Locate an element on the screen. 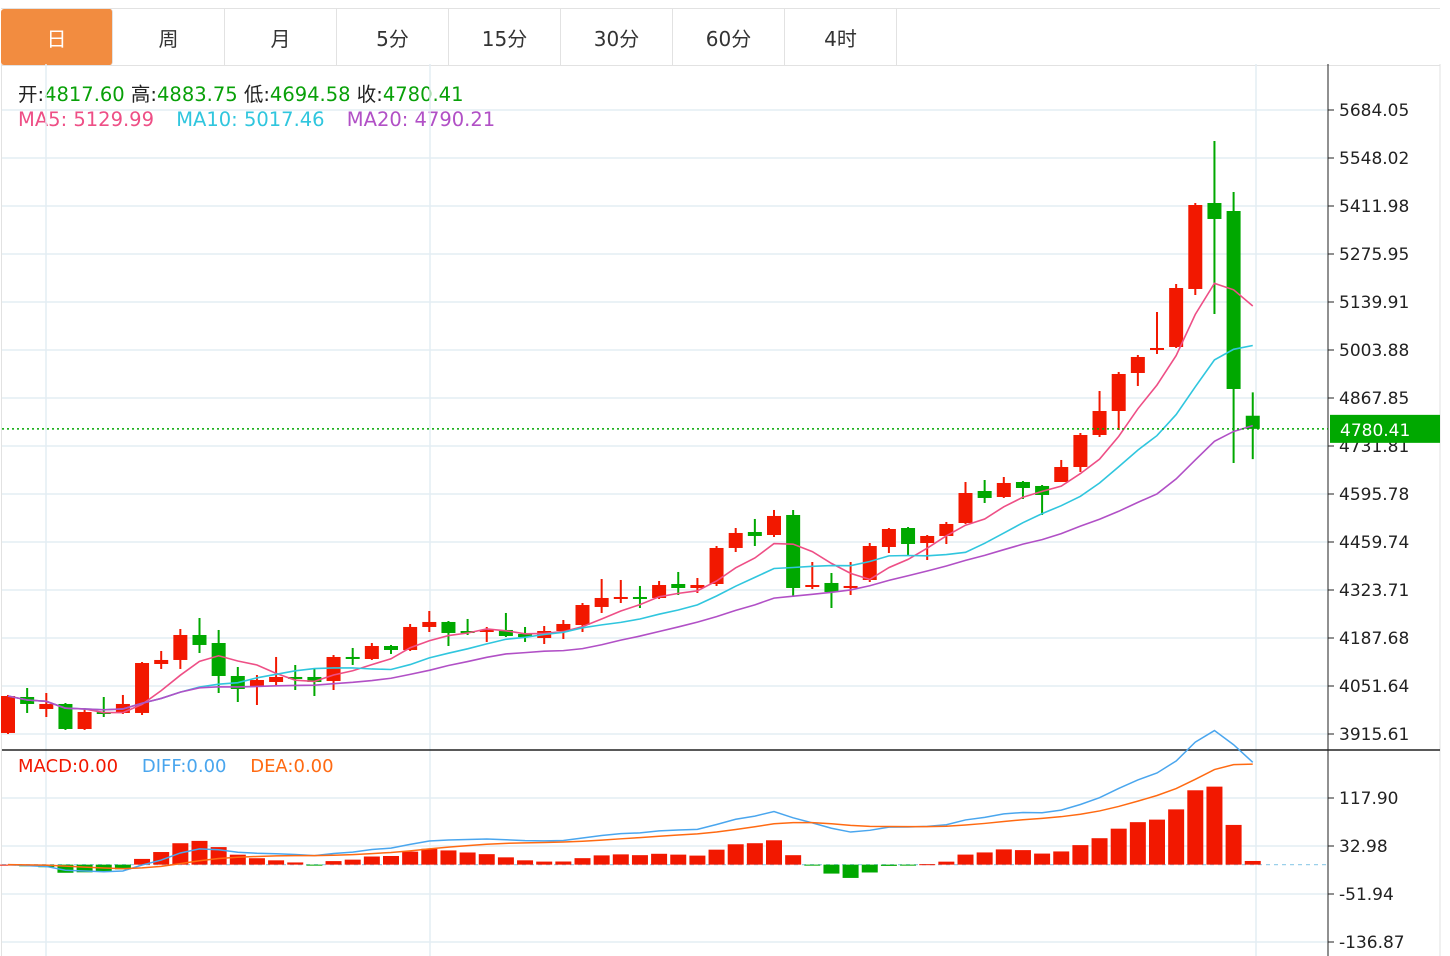 The height and width of the screenshot is (956, 1450). low-value: 4694.58 is located at coordinates (310, 94).